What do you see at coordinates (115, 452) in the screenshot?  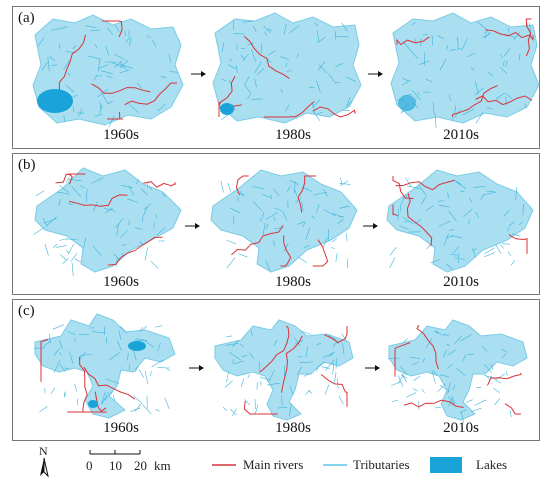 I see `scale-bar` at bounding box center [115, 452].